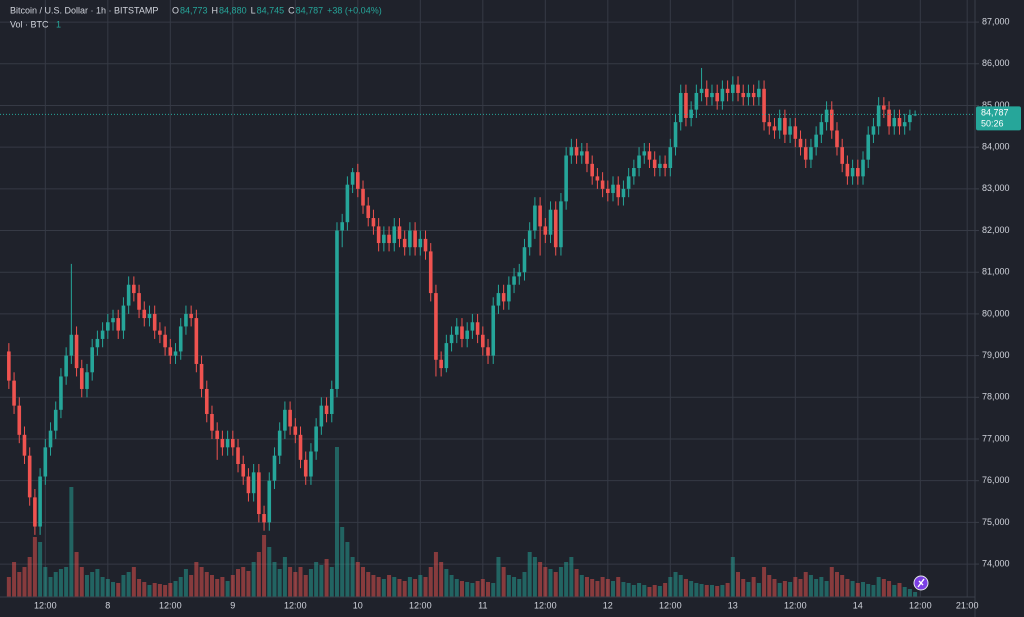 The height and width of the screenshot is (617, 1024). Describe the element at coordinates (232, 605) in the screenshot. I see `x-tick-label: 9` at that location.